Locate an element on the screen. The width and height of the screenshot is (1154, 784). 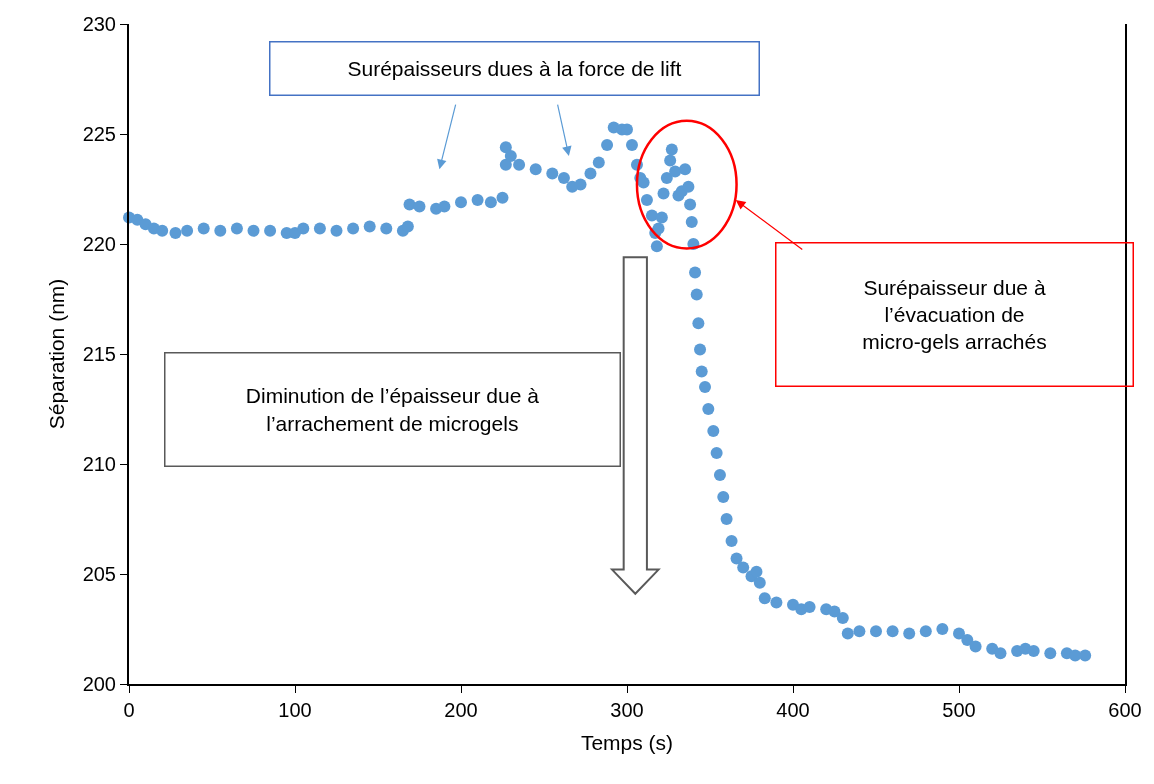
y-tick-label: 225 is located at coordinates (99, 134).